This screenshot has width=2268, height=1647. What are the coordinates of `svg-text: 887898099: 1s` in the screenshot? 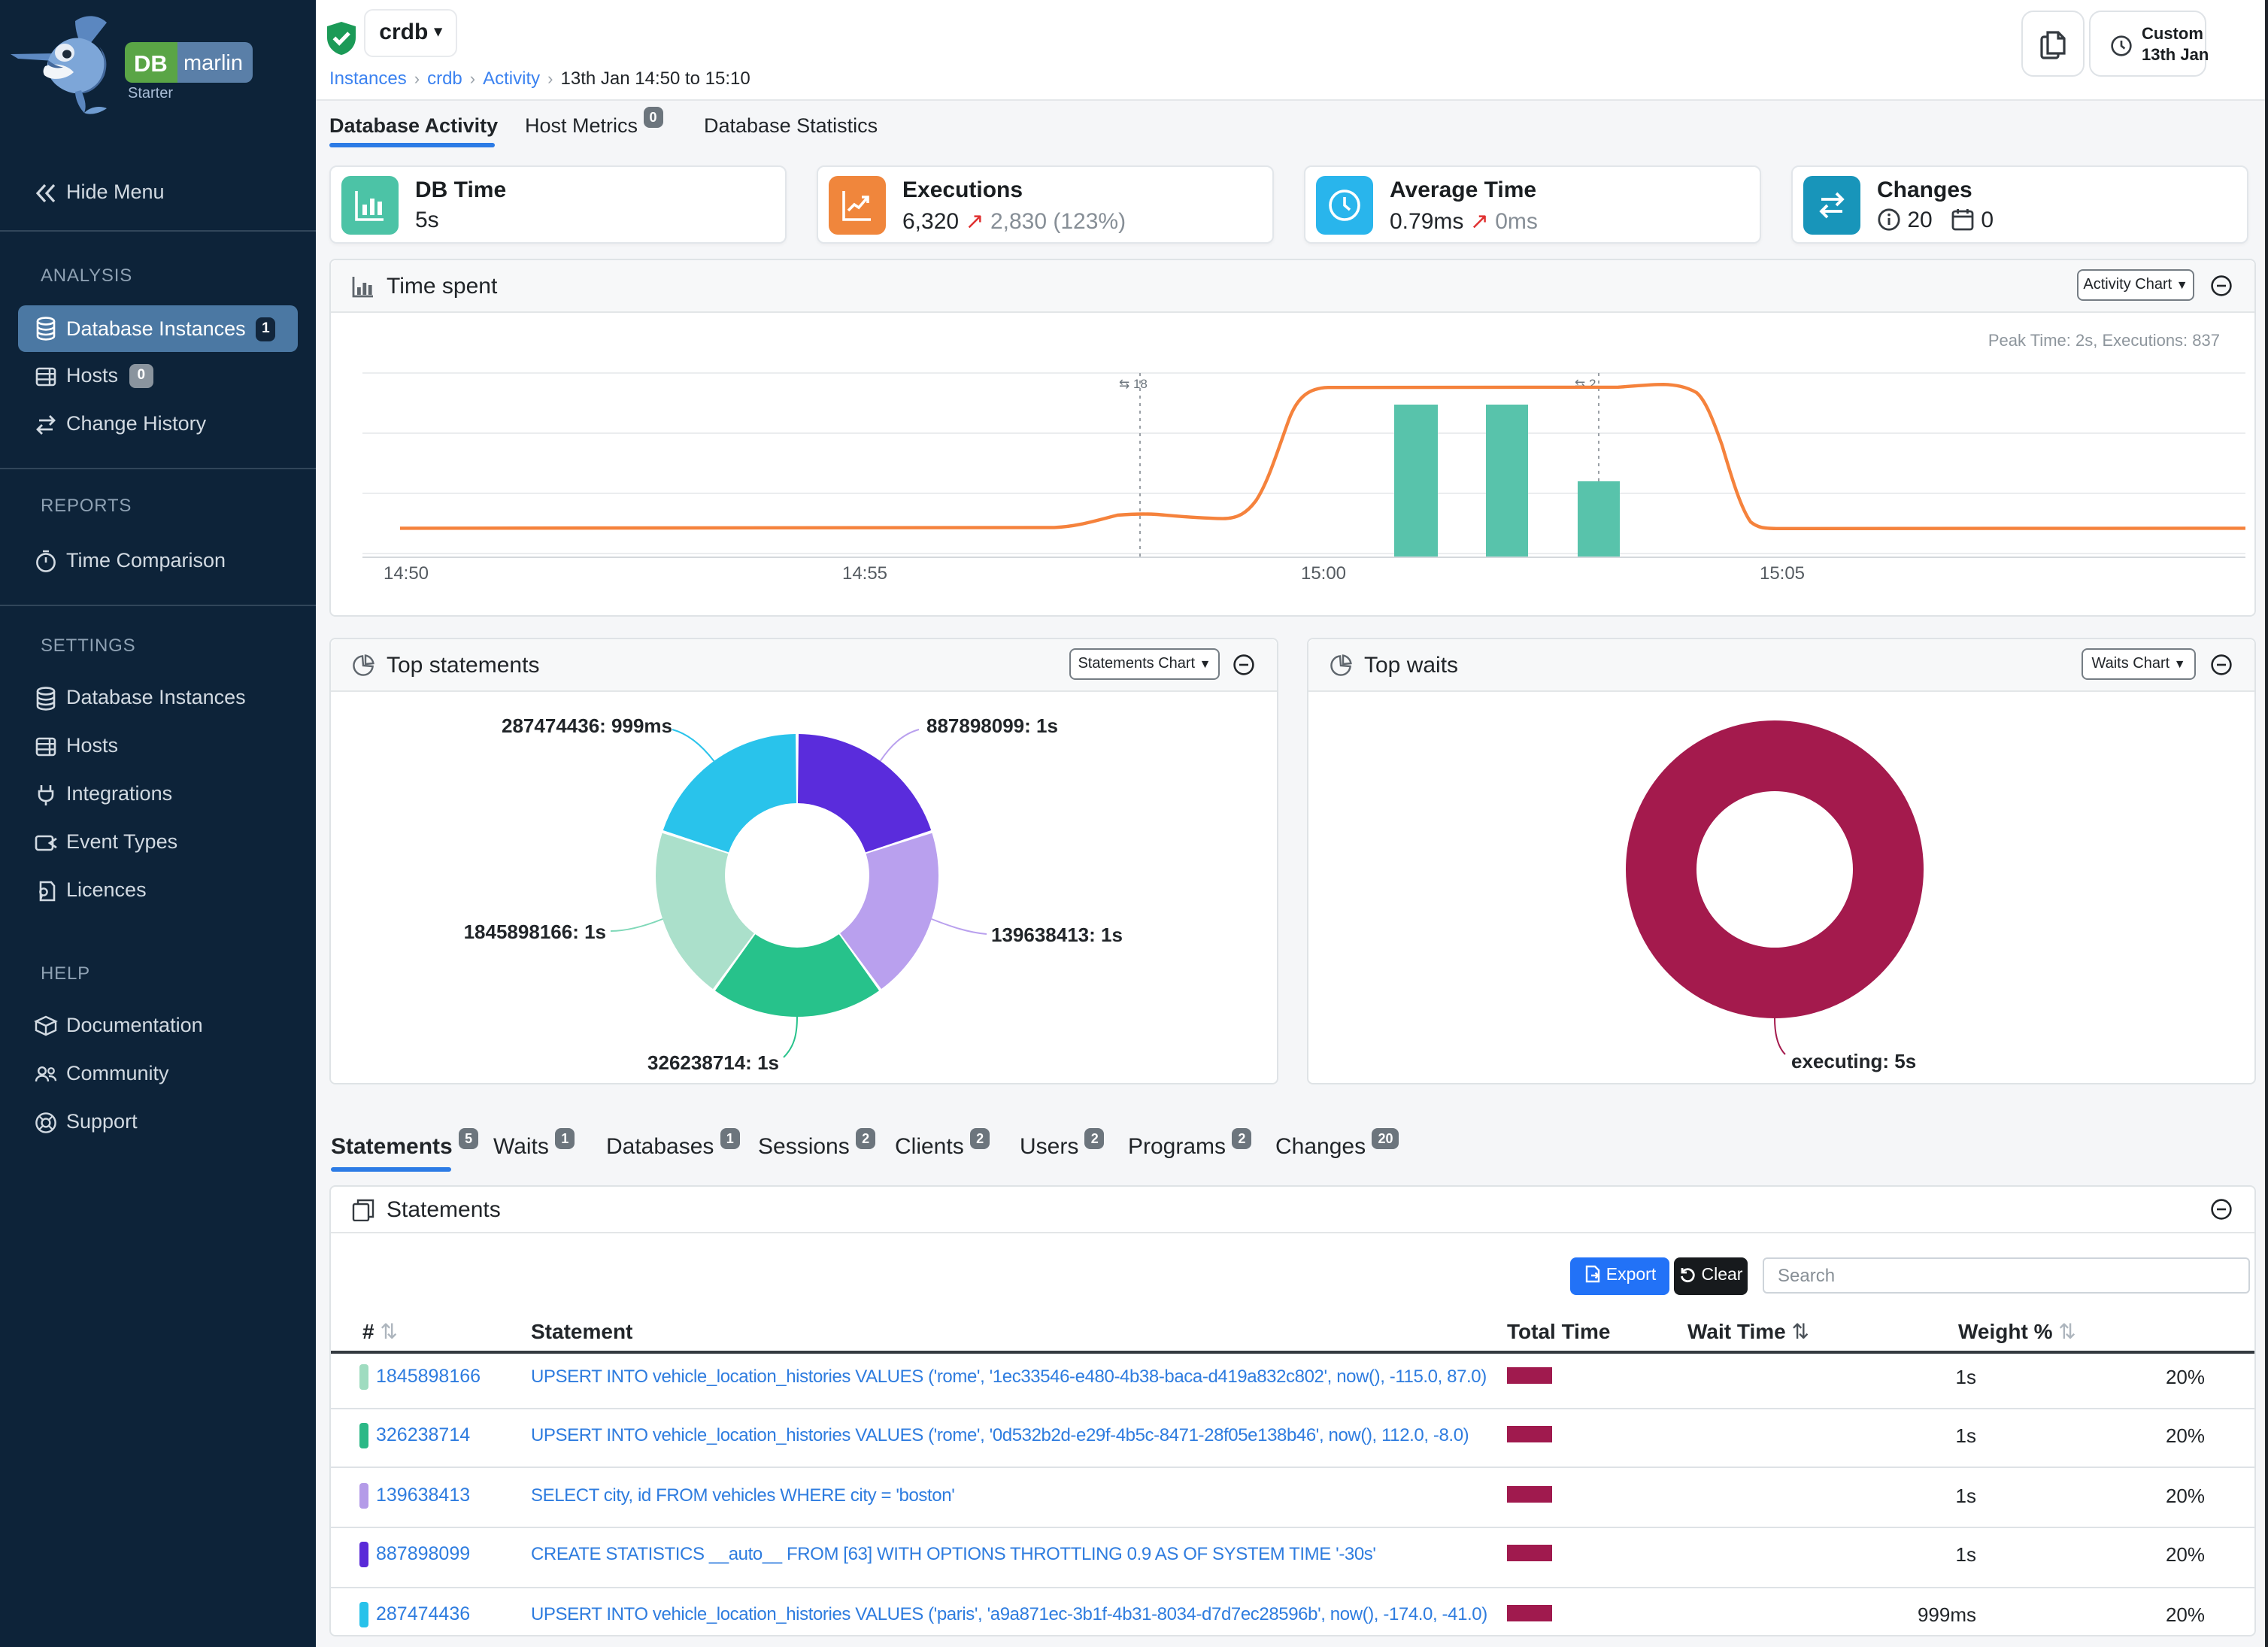 It's located at (992, 725).